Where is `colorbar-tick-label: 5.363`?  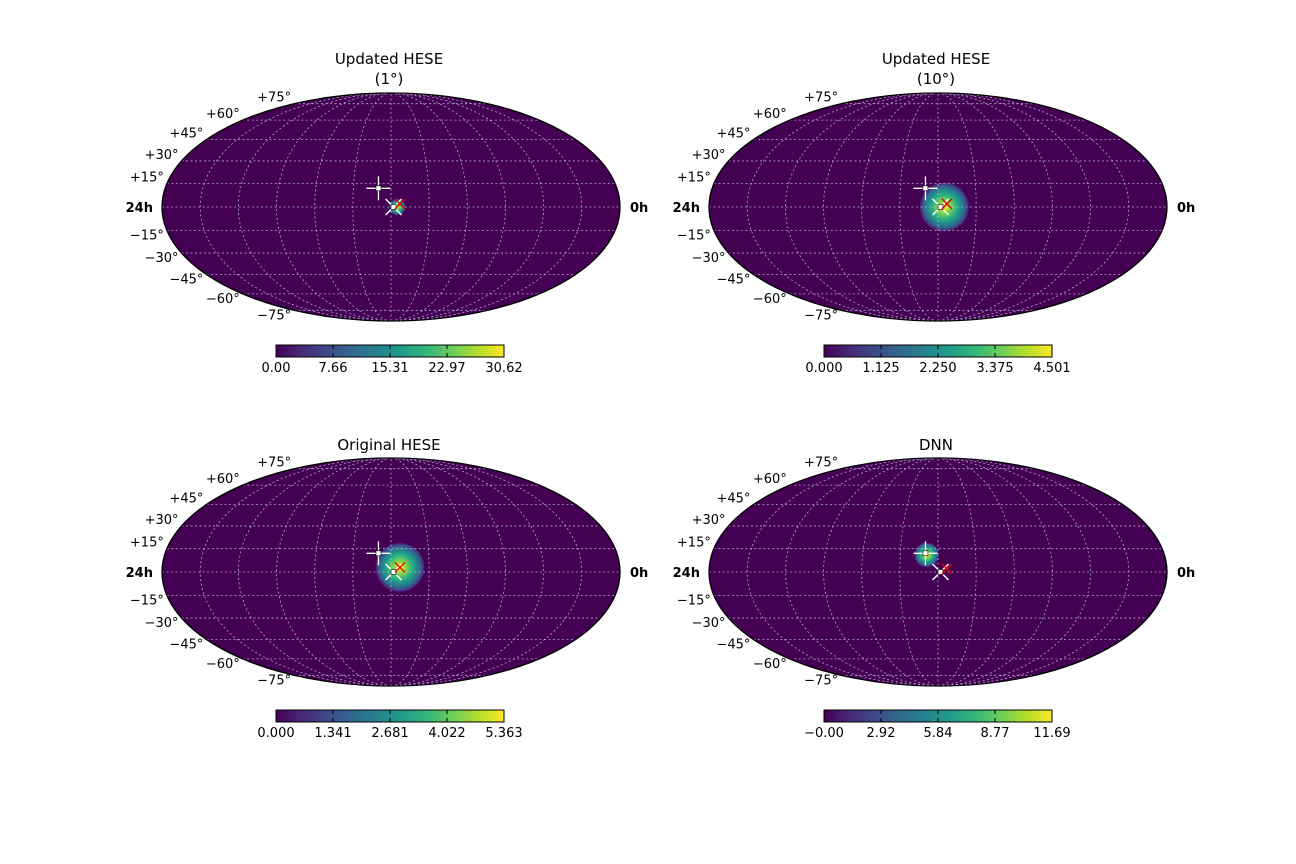 colorbar-tick-label: 5.363 is located at coordinates (503, 733).